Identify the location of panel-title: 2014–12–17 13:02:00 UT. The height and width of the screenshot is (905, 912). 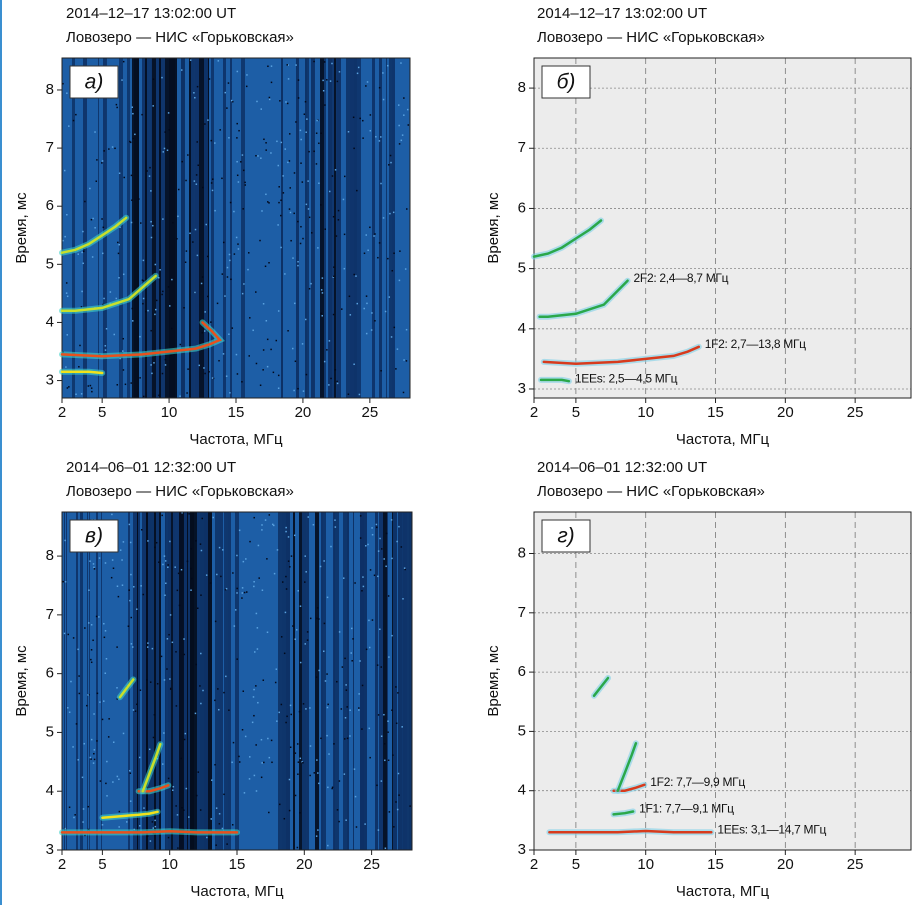
(151, 13).